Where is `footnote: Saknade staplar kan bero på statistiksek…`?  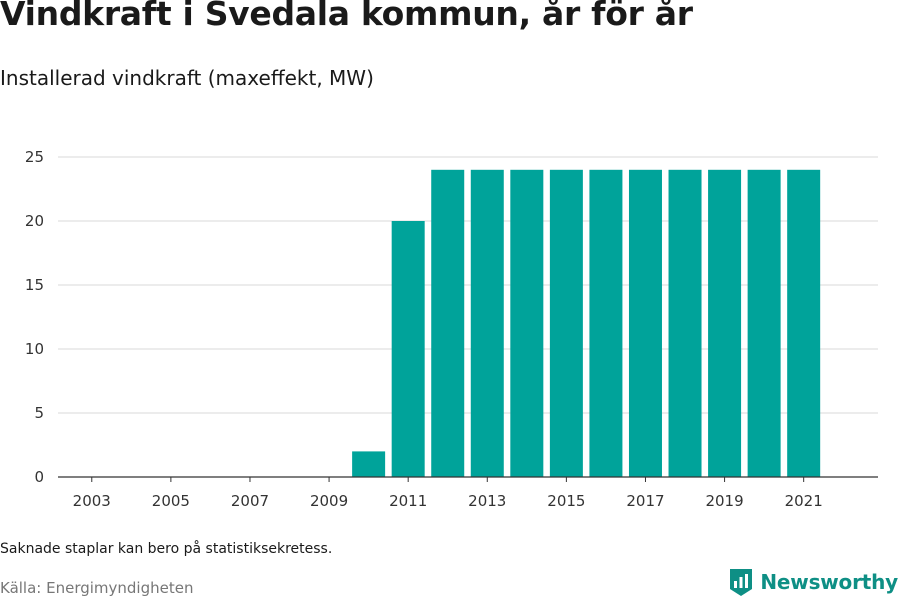 footnote: Saknade staplar kan bero på statistiksek… is located at coordinates (166, 549).